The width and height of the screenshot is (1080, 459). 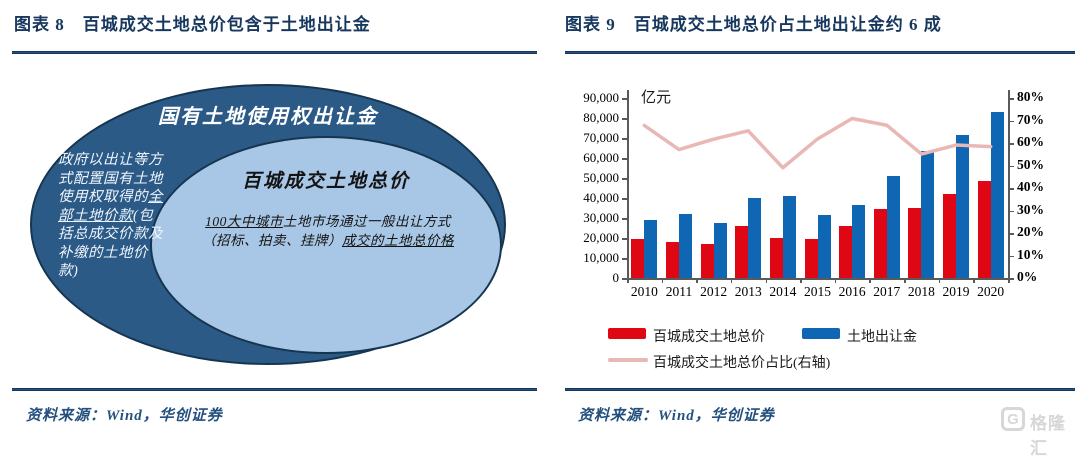 I want to click on bar-blue-2010, so click(x=651, y=249).